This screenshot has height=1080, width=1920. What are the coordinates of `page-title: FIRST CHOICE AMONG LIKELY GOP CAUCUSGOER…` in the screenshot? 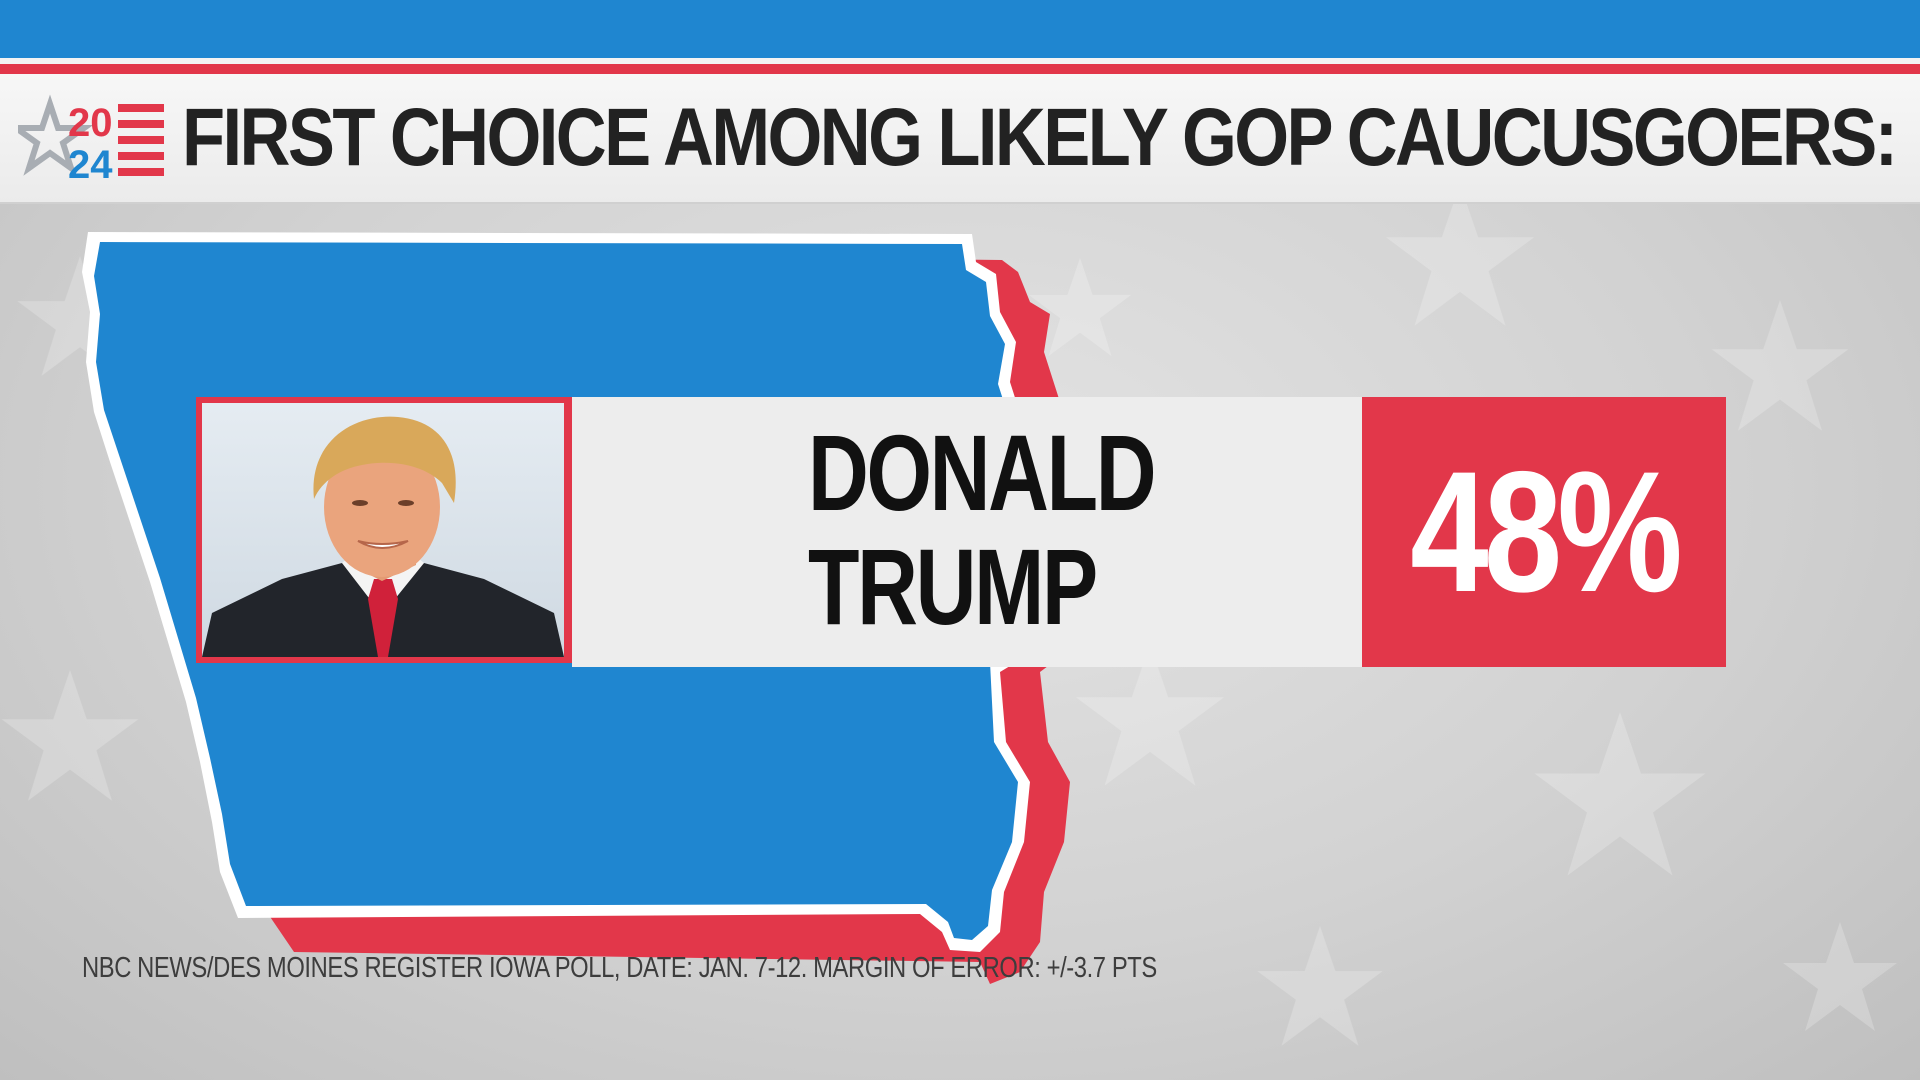 It's located at (1040, 137).